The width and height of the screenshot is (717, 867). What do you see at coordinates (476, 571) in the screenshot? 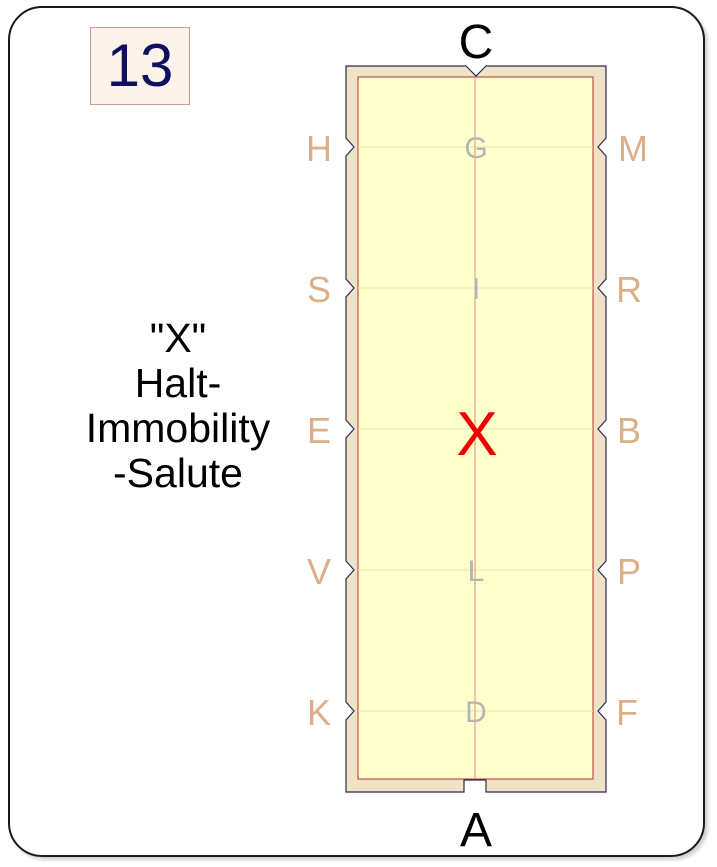
I see `marker-l: L` at bounding box center [476, 571].